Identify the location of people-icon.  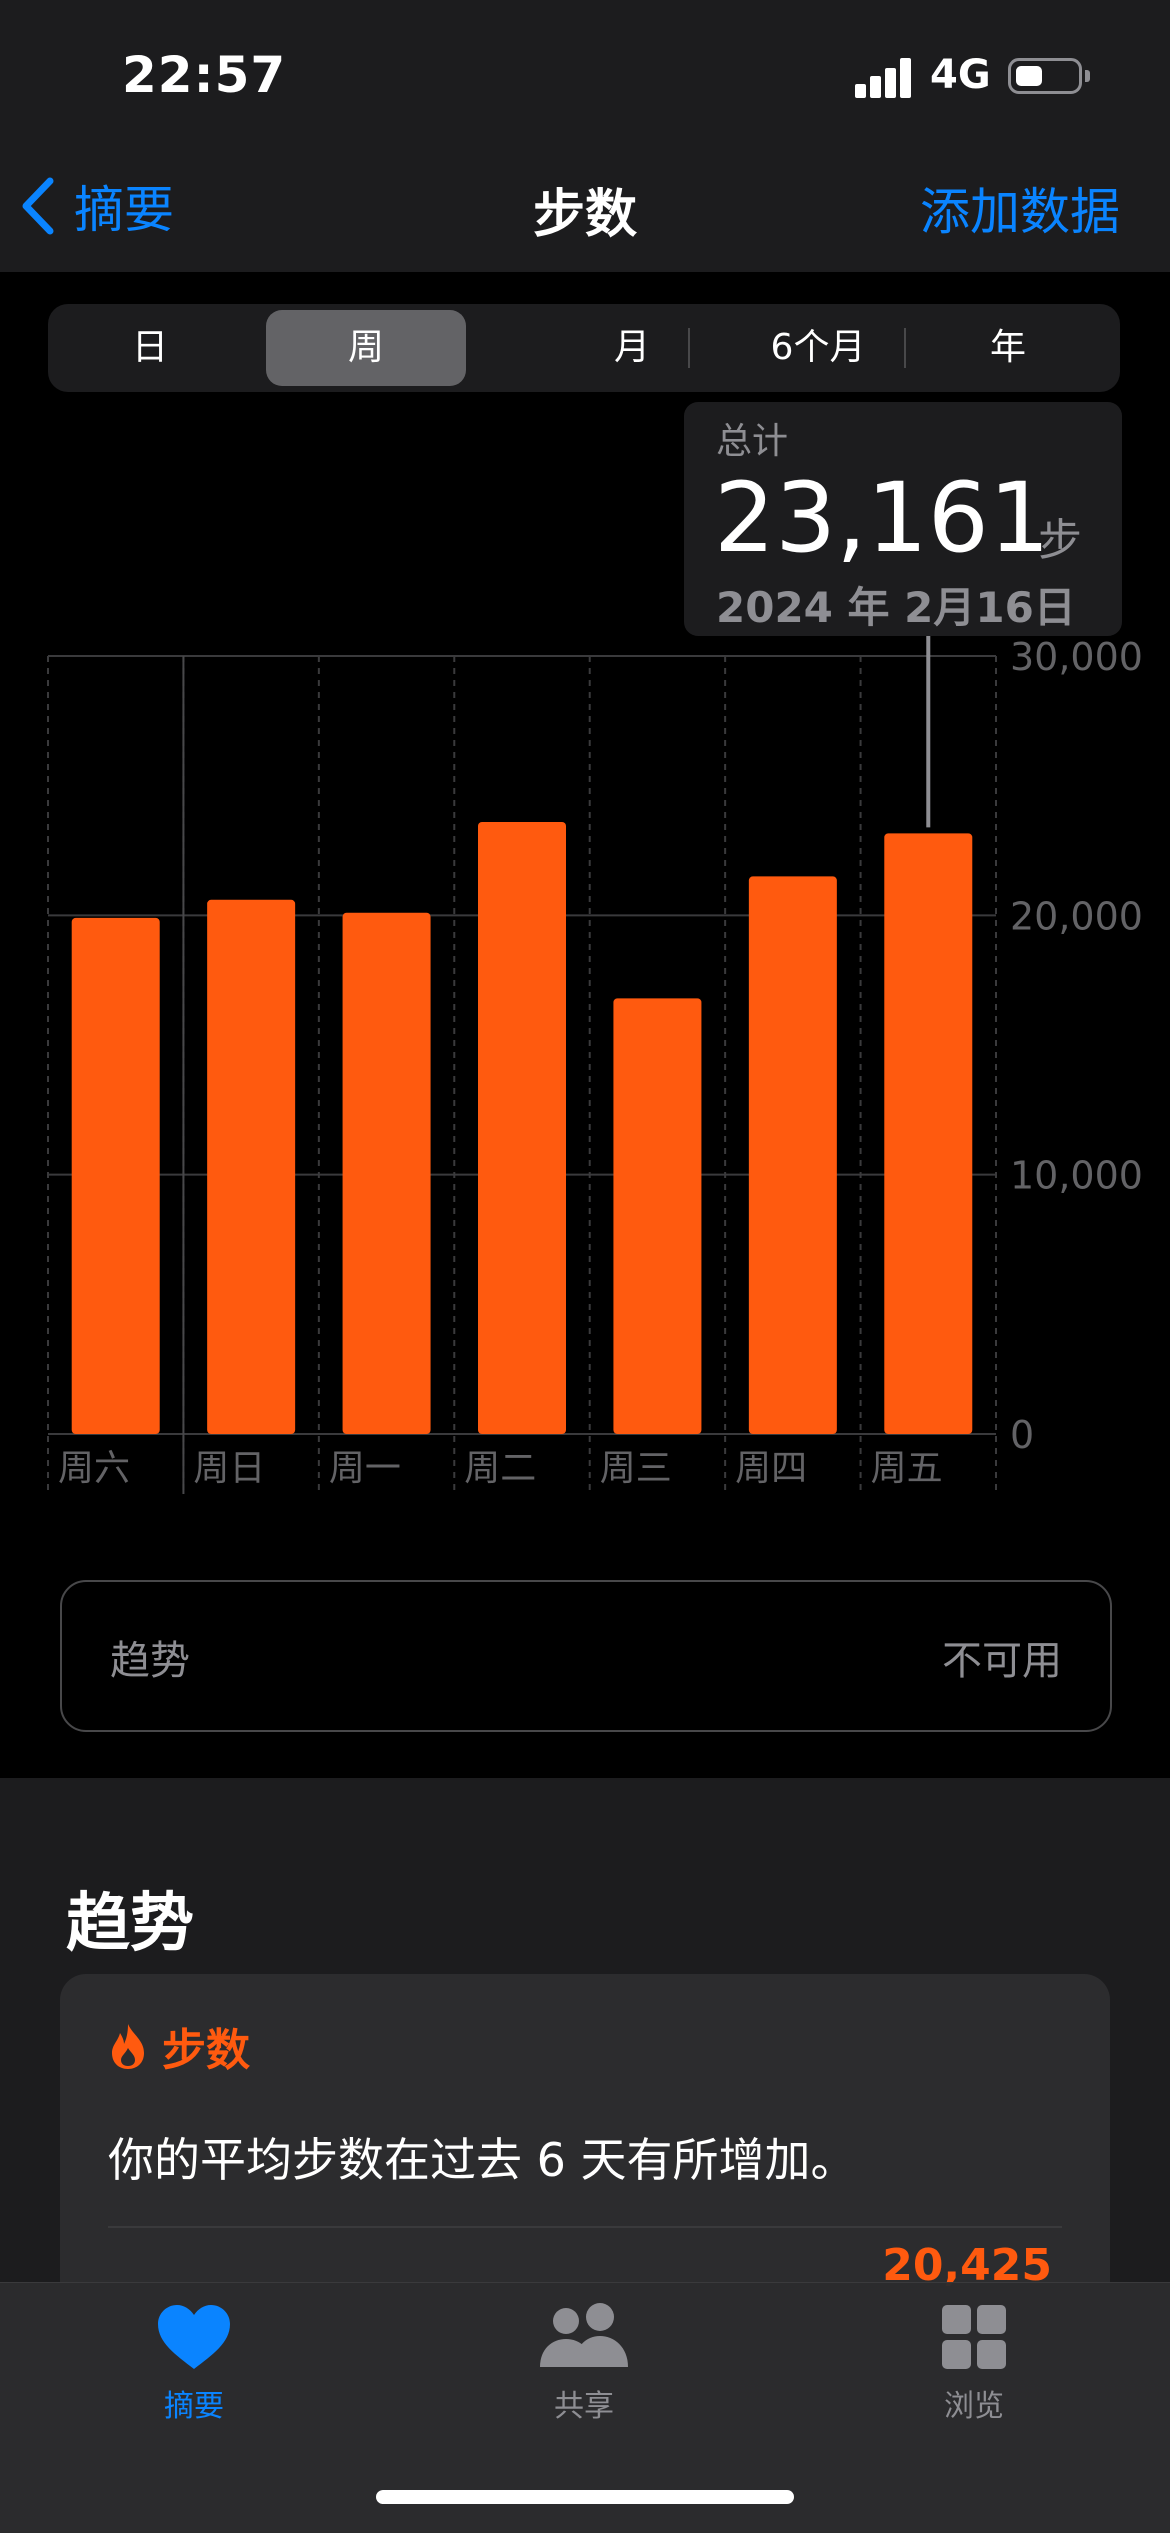
(584, 2337).